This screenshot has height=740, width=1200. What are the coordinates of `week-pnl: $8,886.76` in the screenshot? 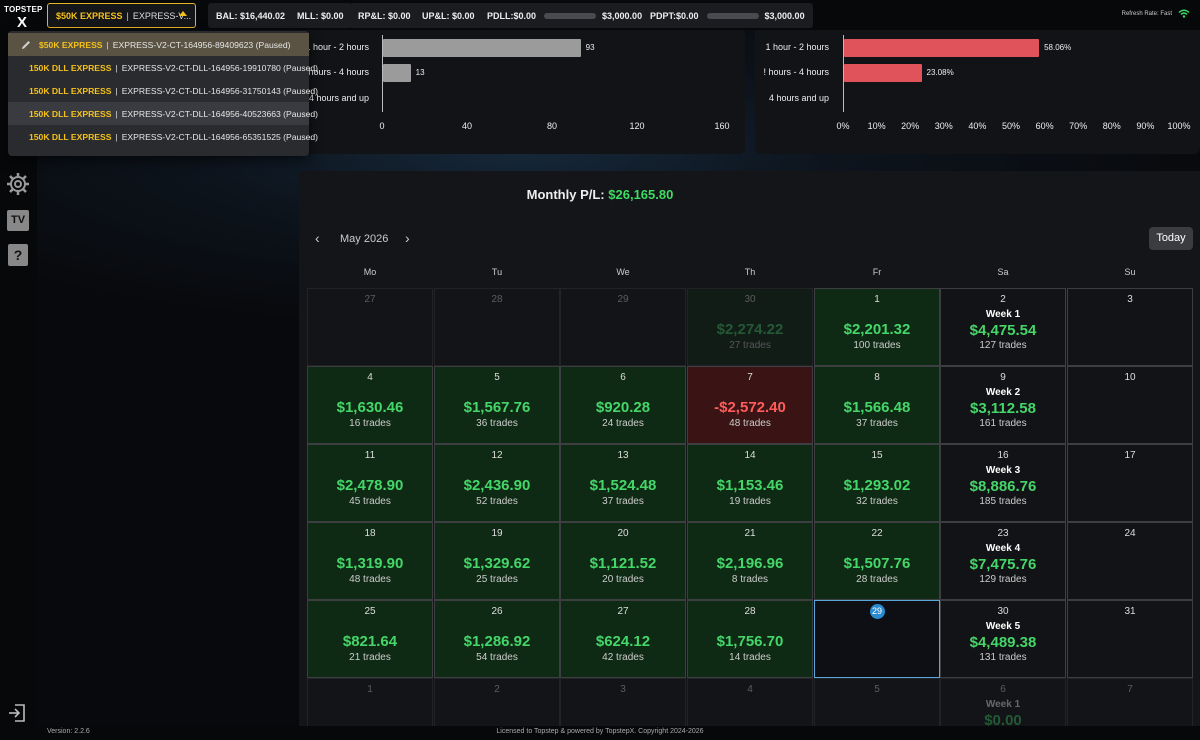 It's located at (1003, 486).